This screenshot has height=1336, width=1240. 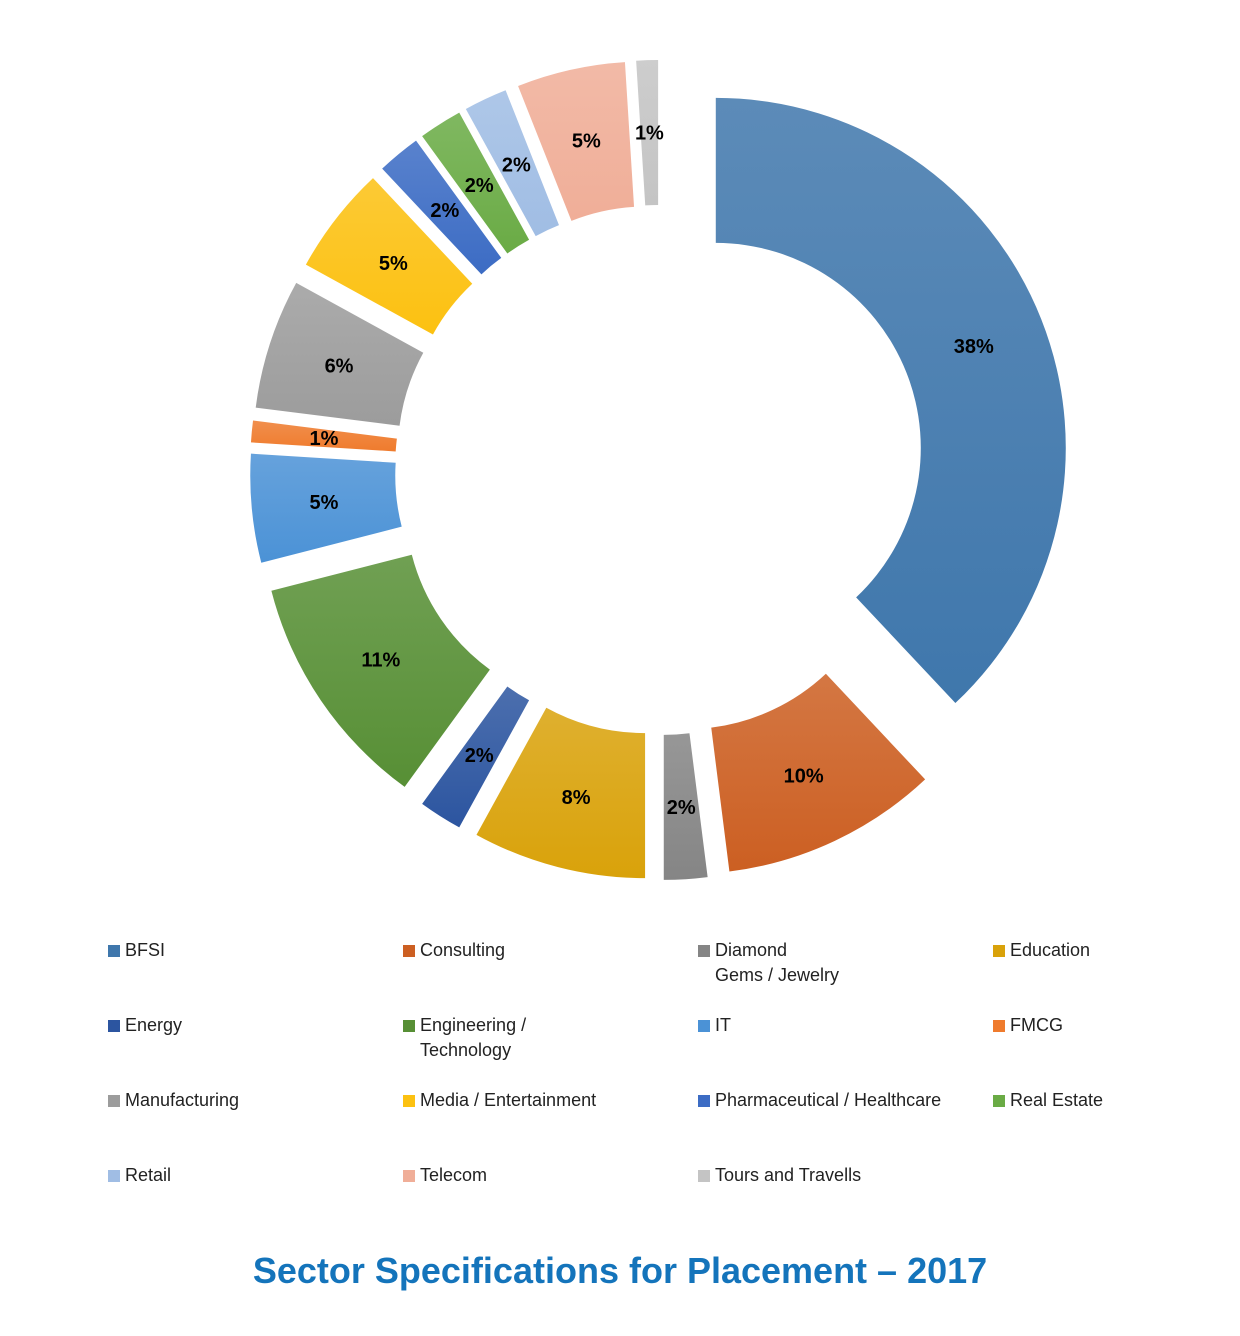 What do you see at coordinates (148, 1175) in the screenshot?
I see `legend-label: Retail` at bounding box center [148, 1175].